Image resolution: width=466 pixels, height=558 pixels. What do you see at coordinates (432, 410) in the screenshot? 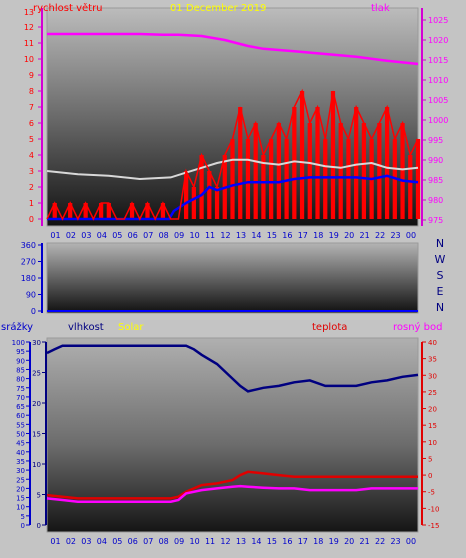
I see `temperature-tick-label: 20` at bounding box center [432, 410].